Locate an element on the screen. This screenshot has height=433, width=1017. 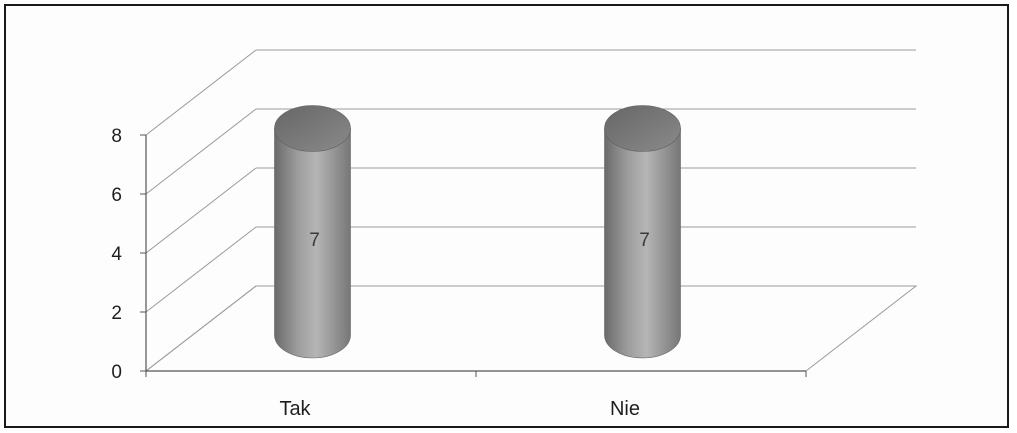
y-tick-label: 8 is located at coordinates (116, 136).